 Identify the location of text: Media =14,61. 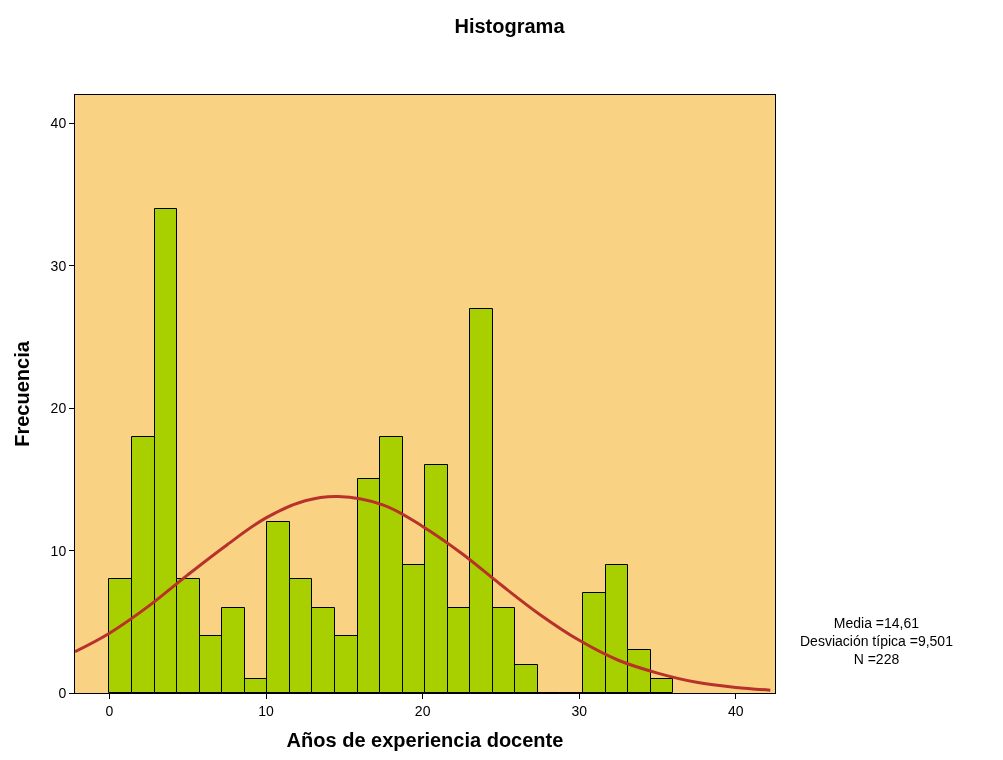
(876, 623).